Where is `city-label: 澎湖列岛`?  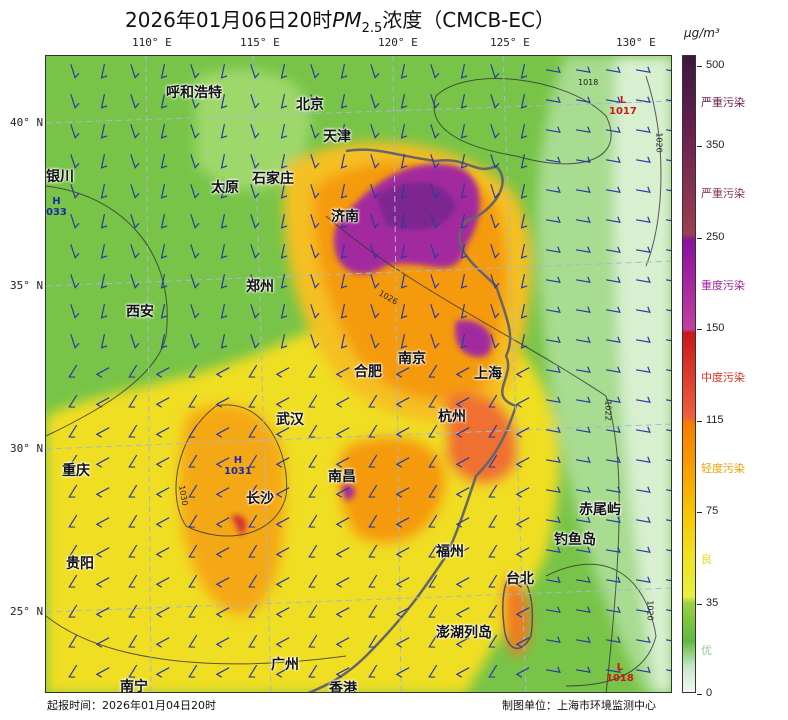 city-label: 澎湖列岛 is located at coordinates (464, 633).